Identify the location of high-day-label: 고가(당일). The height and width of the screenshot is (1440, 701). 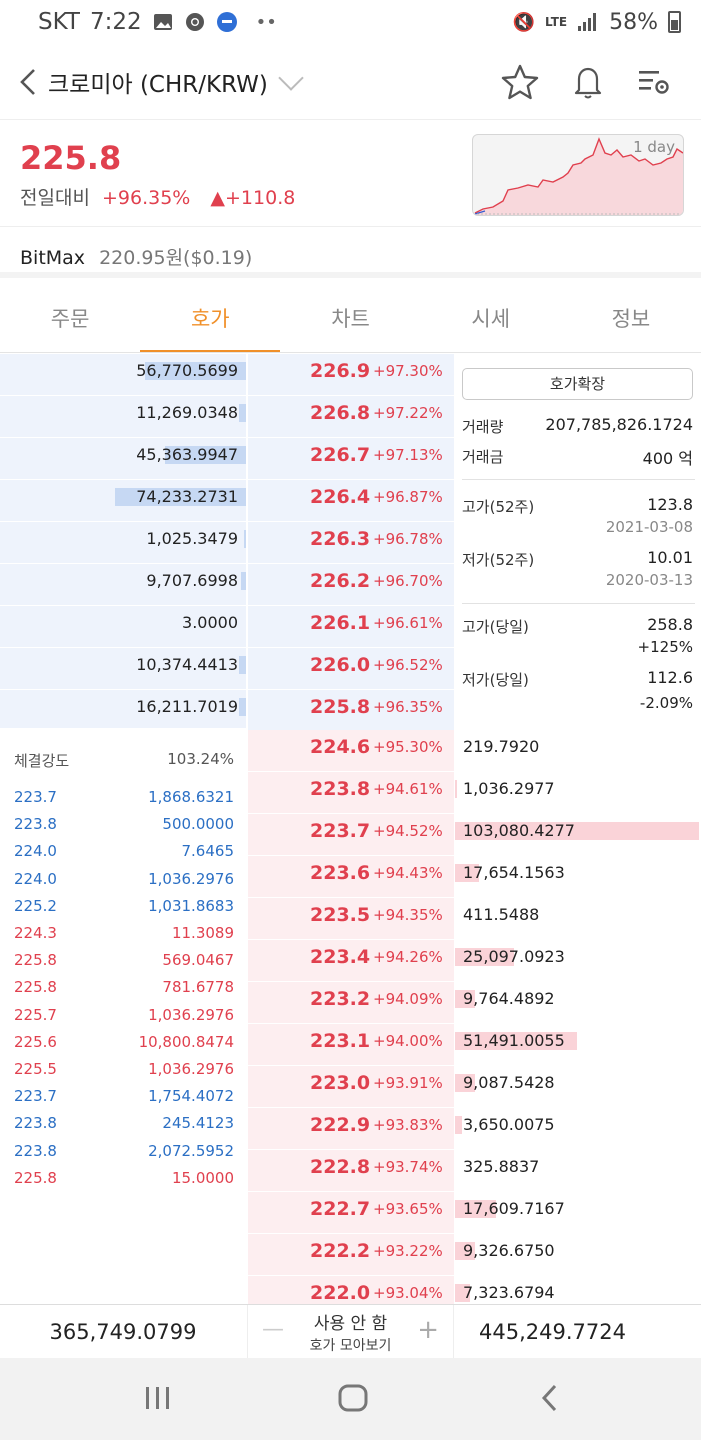
(495, 627).